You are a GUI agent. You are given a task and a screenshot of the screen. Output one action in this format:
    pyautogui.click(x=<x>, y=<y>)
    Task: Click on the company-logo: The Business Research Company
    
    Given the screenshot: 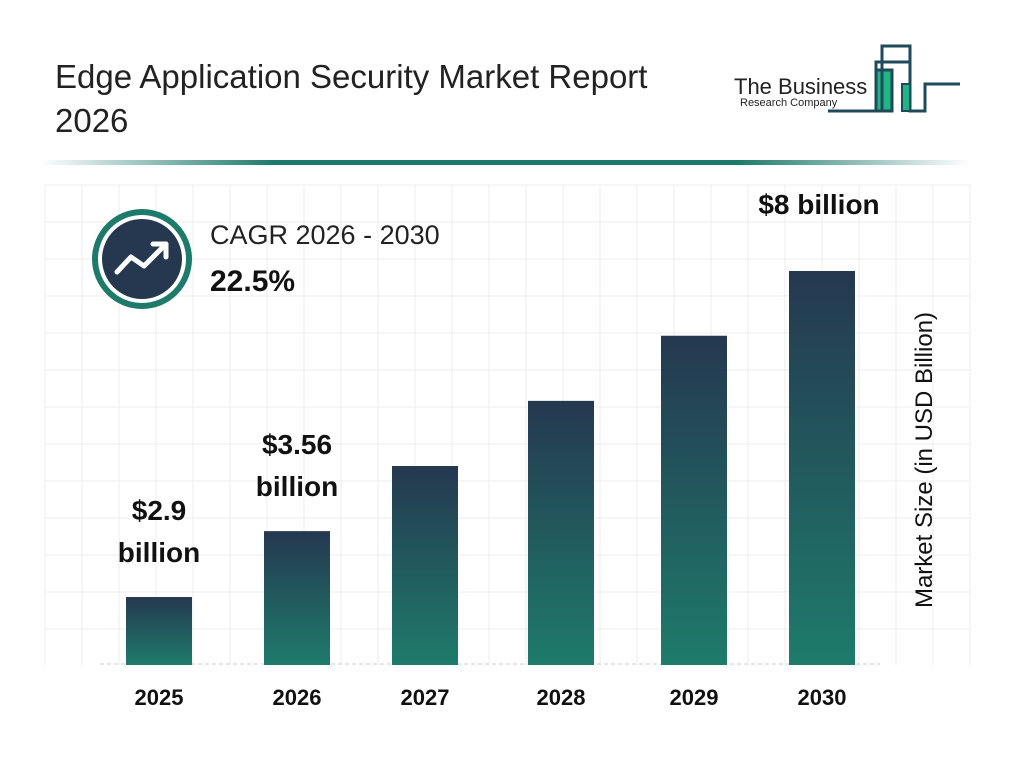 What is the action you would take?
    pyautogui.click(x=847, y=80)
    